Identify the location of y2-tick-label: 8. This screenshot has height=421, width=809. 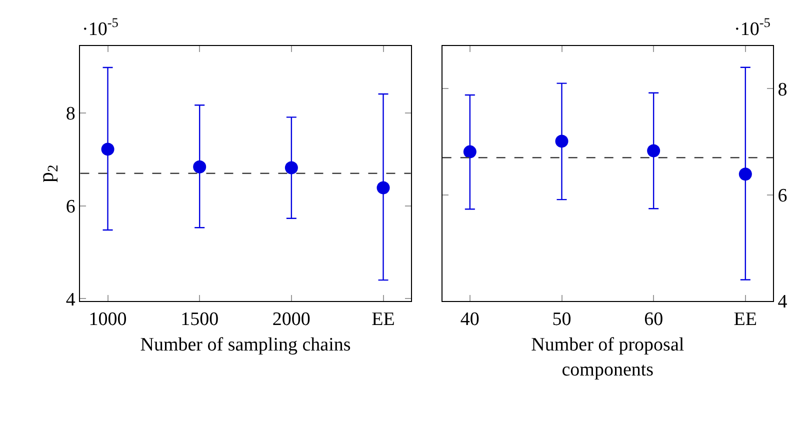
(783, 89).